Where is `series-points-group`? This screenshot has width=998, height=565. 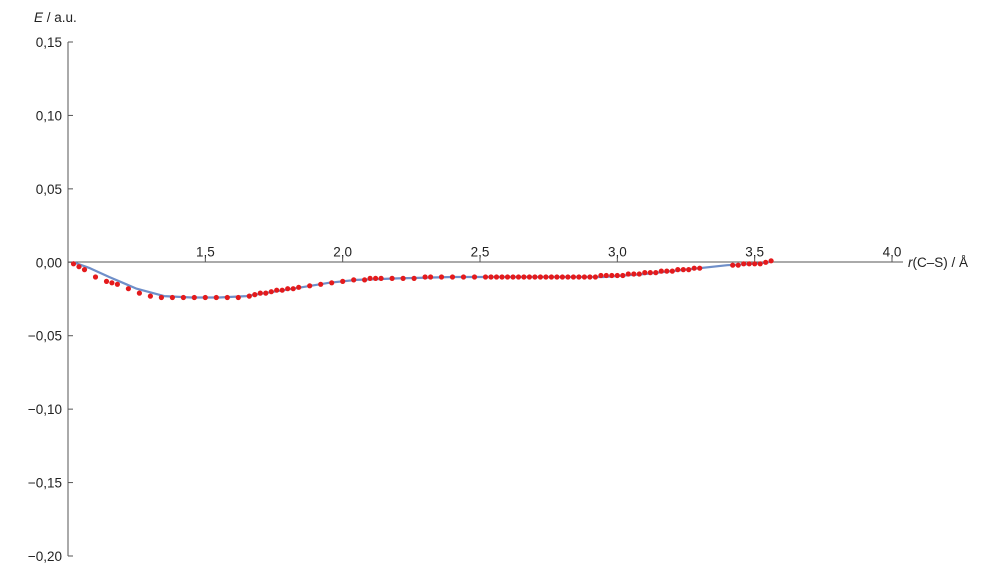 series-points-group is located at coordinates (422, 279).